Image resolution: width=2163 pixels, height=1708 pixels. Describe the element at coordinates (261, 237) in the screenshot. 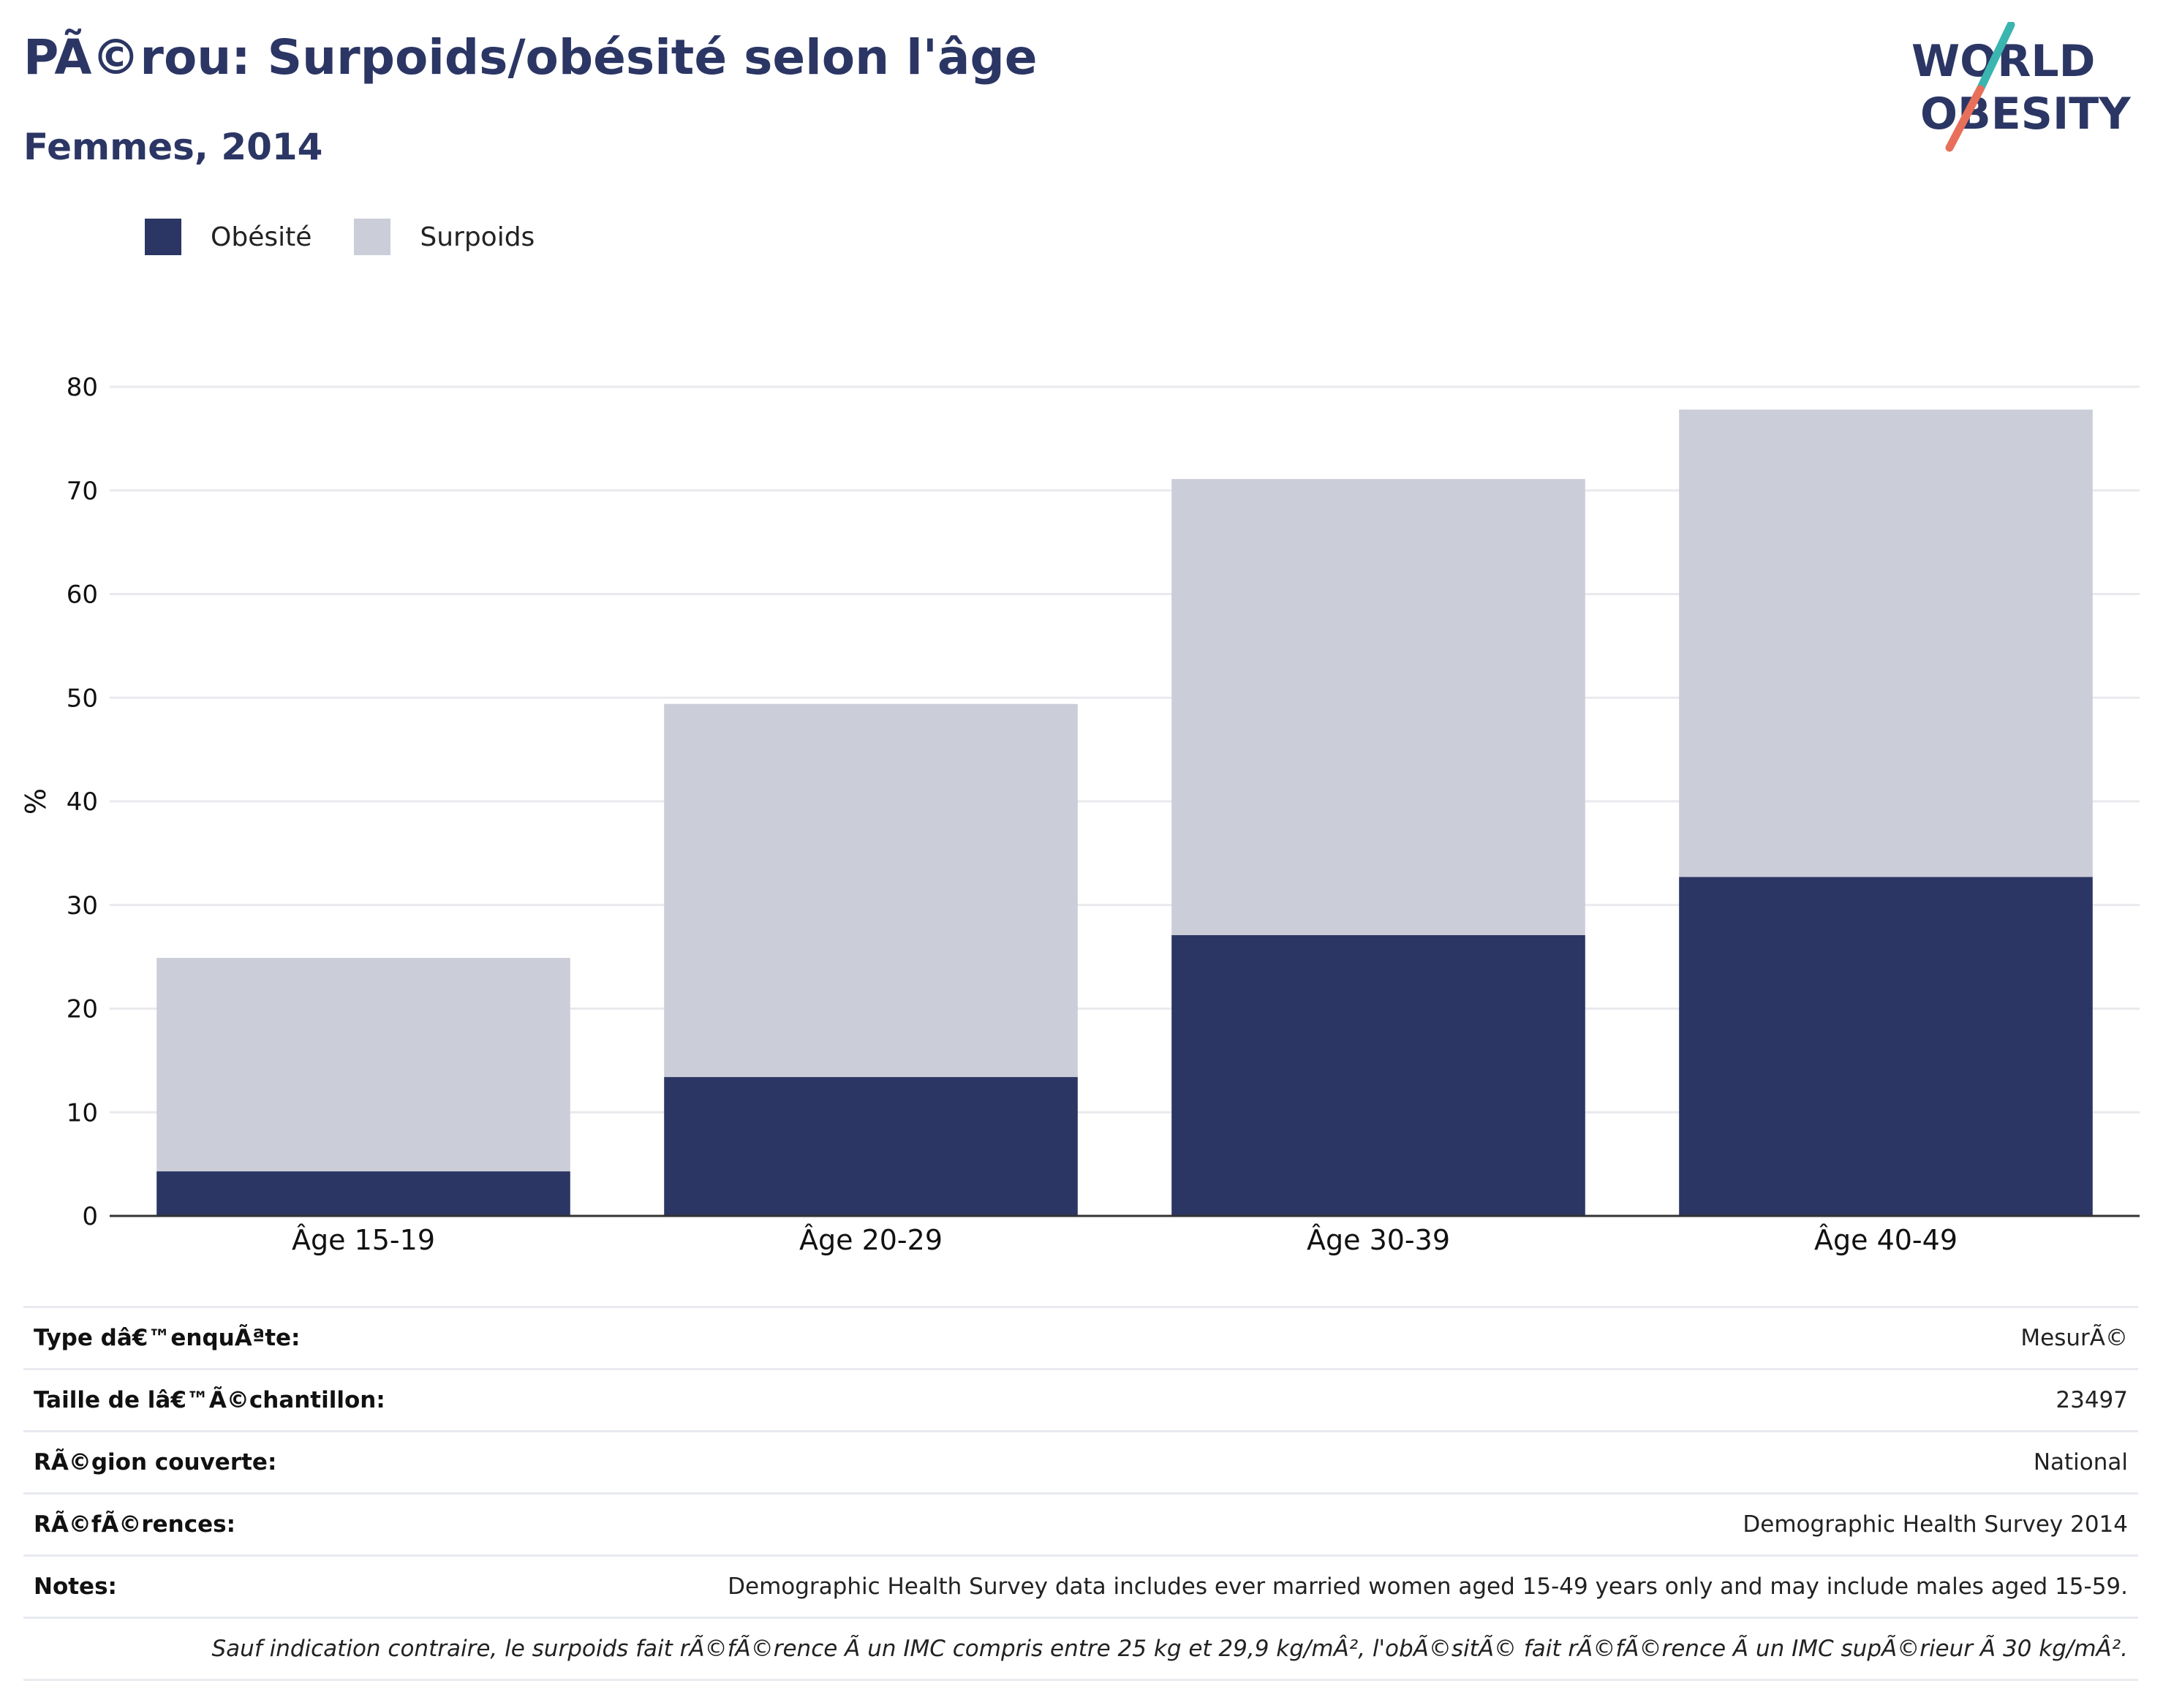

I see `legend-label-obesity: Obésité` at that location.